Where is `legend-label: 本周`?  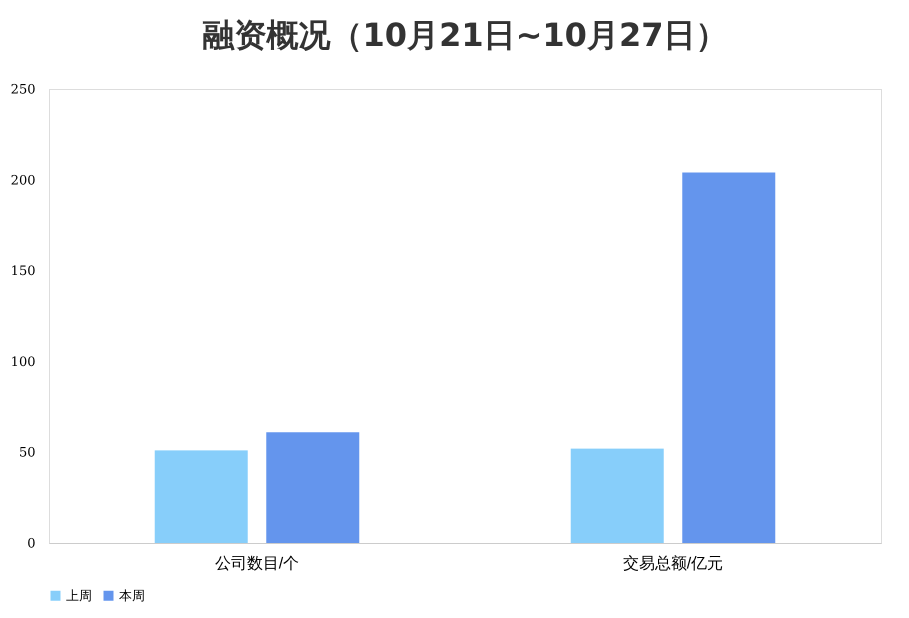
legend-label: 本周 is located at coordinates (132, 596).